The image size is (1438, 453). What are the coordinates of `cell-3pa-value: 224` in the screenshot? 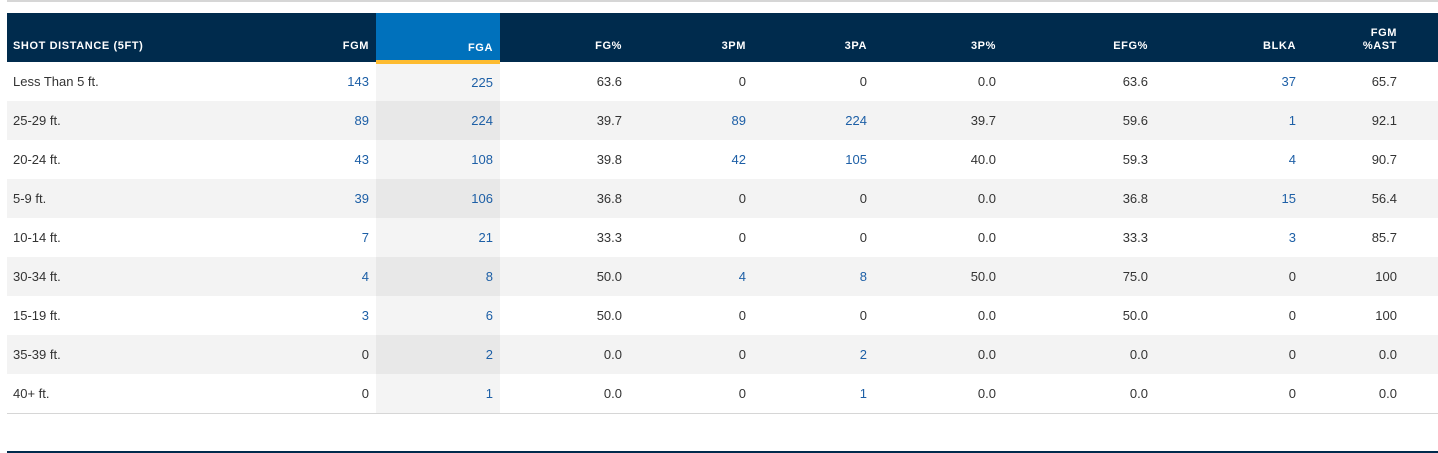 It's located at (856, 120).